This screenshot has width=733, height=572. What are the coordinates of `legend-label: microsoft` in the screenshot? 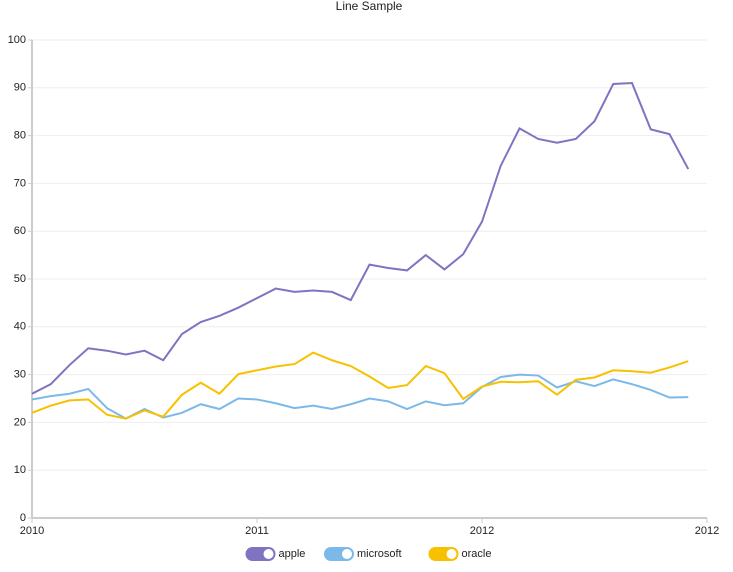 It's located at (379, 554).